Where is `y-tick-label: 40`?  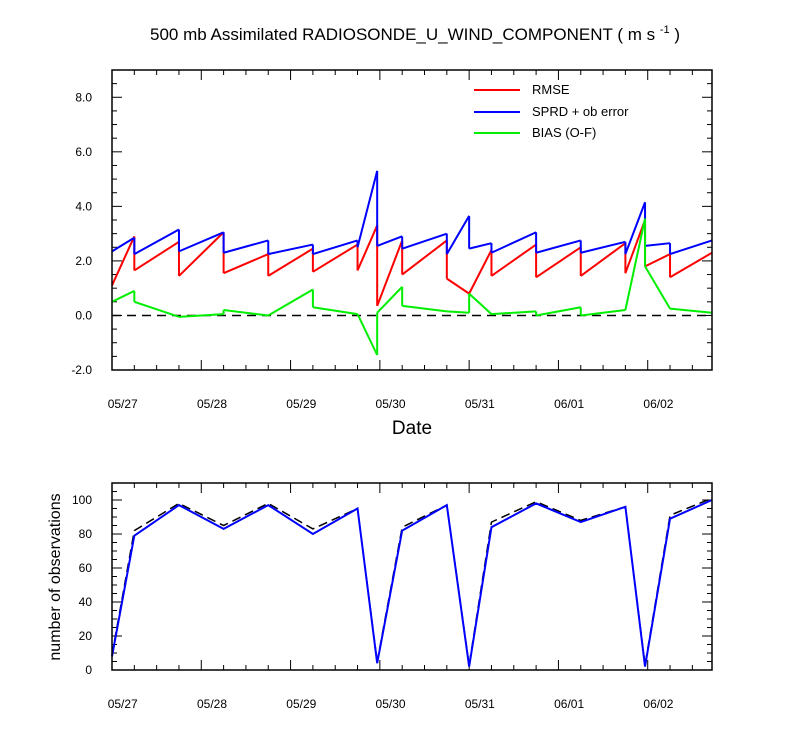 y-tick-label: 40 is located at coordinates (86, 602).